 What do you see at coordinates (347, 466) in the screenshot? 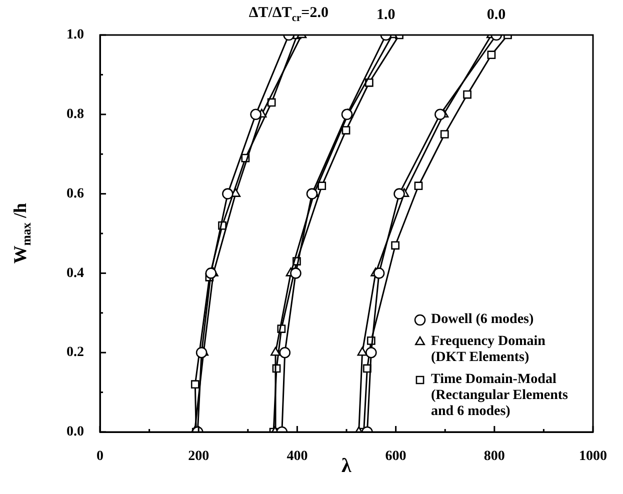
I see `x-axis-title: λ` at bounding box center [347, 466].